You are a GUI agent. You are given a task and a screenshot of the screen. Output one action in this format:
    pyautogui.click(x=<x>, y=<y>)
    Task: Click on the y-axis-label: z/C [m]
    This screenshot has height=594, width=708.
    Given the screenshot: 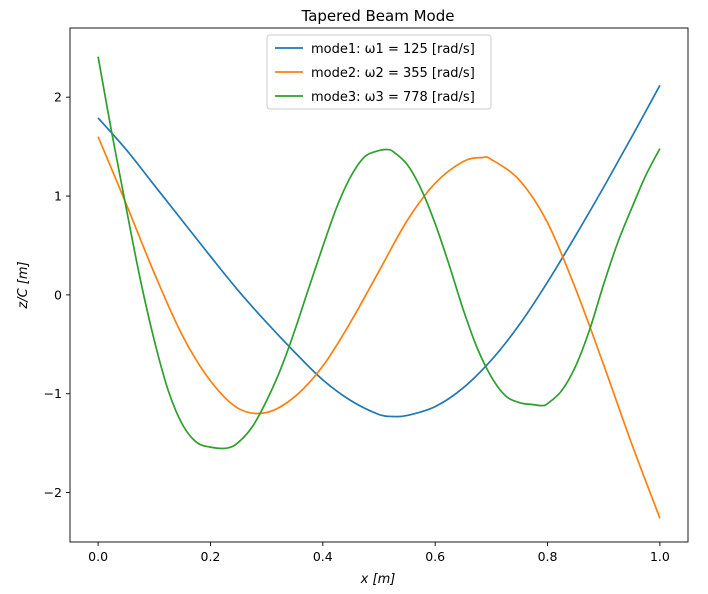 What is the action you would take?
    pyautogui.click(x=23, y=285)
    